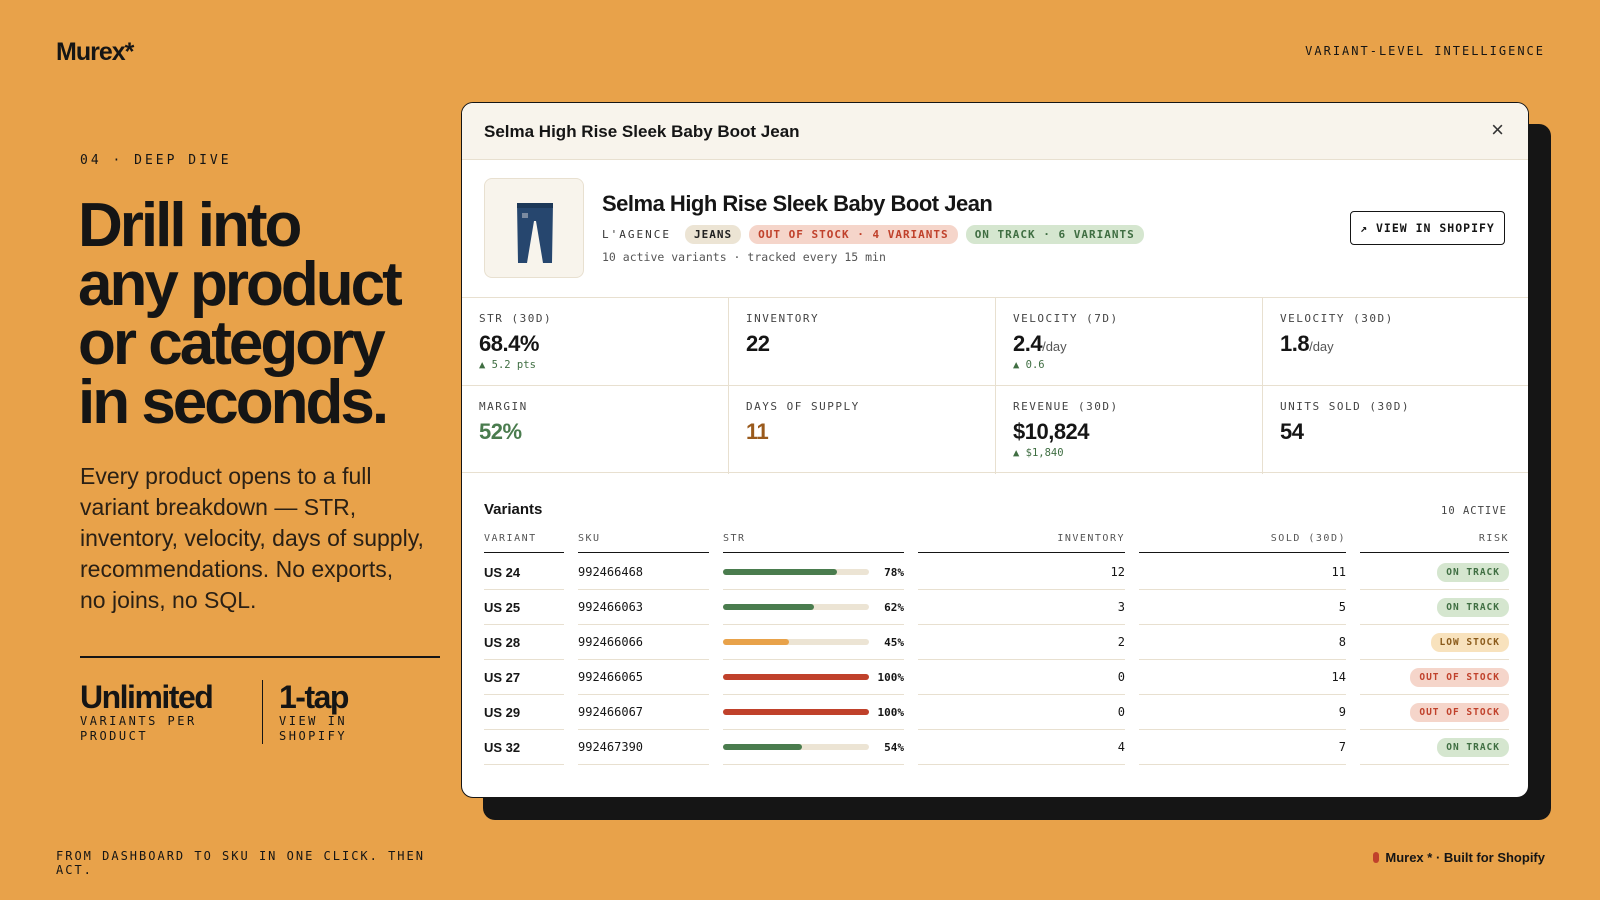 This screenshot has height=900, width=1600. I want to click on eyebrow: VARIANT-LEVEL INTELLIGENCE, so click(1425, 51).